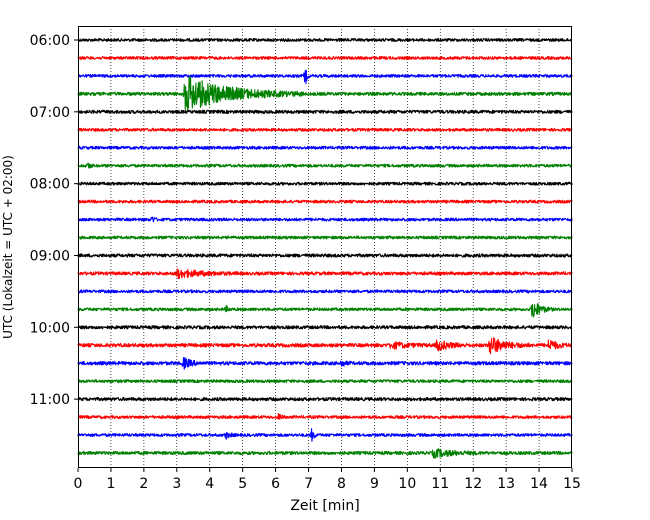 The width and height of the screenshot is (650, 520). Describe the element at coordinates (539, 484) in the screenshot. I see `x-tick-label: 14` at that location.